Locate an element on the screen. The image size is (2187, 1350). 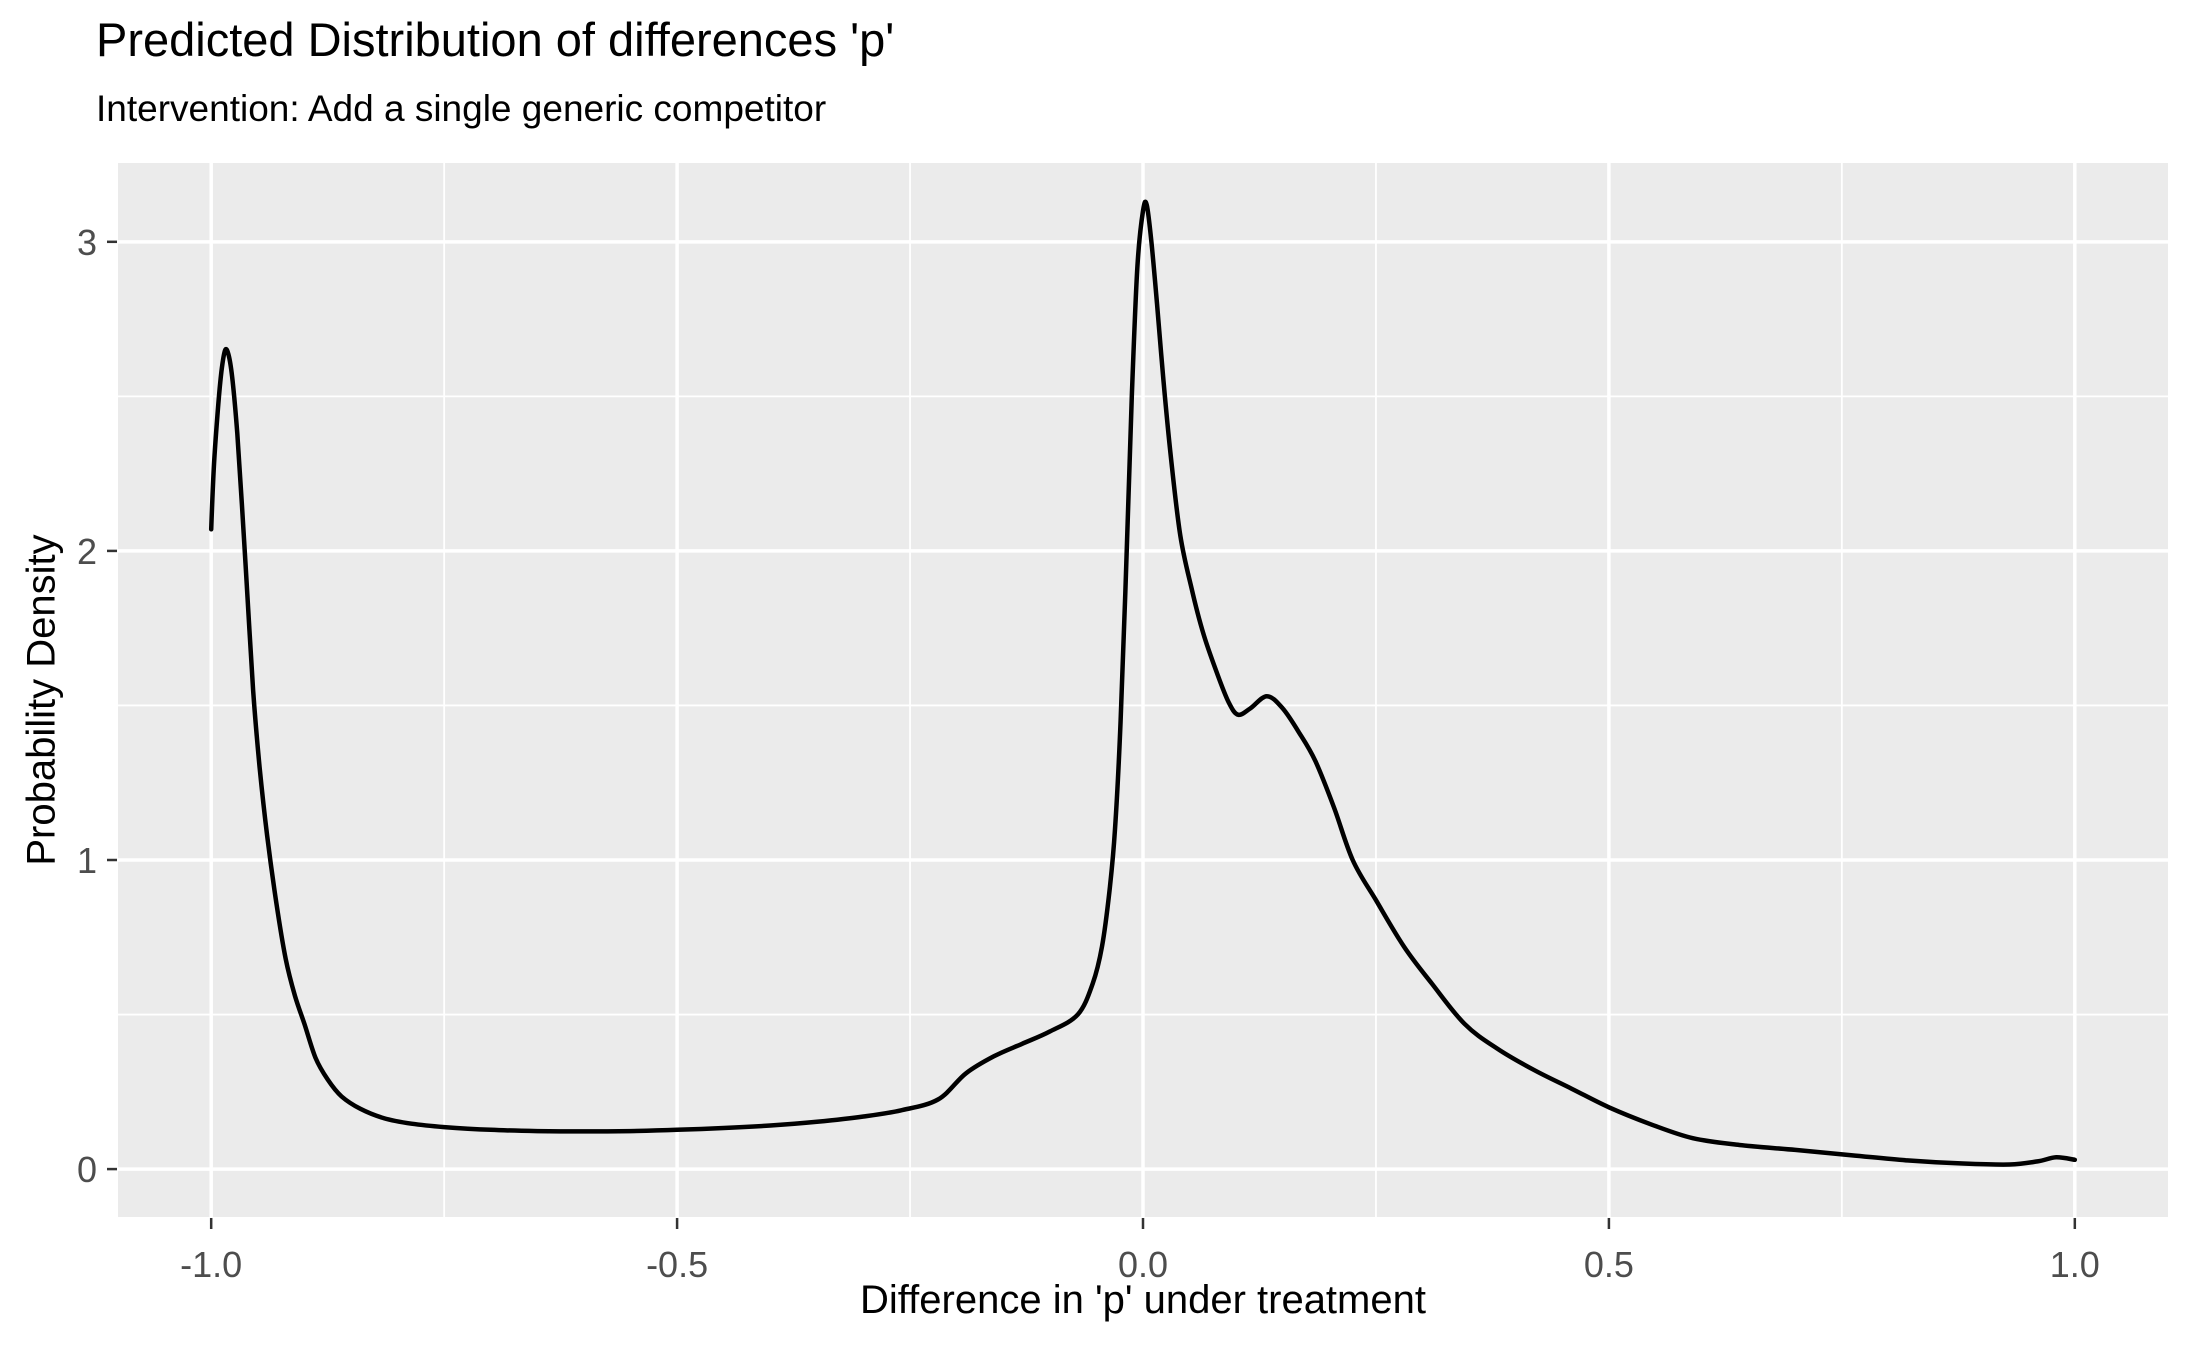
y-tick-label: 1 is located at coordinates (87, 860).